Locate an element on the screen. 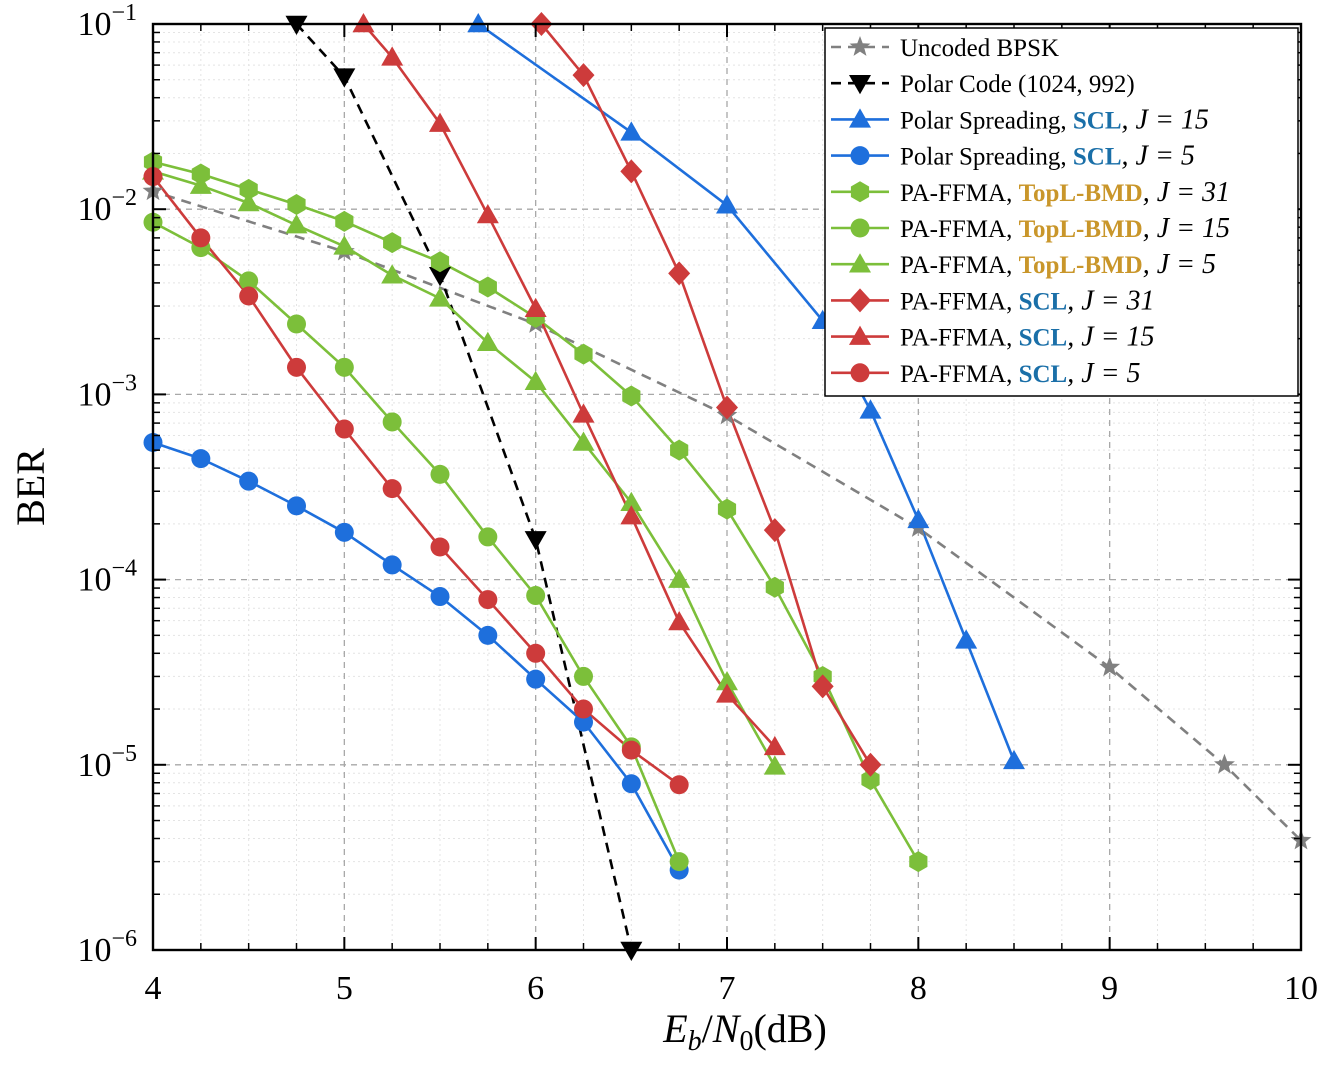  legend-label: PA-FFMA, SCL, J = 5 is located at coordinates (1020, 373).